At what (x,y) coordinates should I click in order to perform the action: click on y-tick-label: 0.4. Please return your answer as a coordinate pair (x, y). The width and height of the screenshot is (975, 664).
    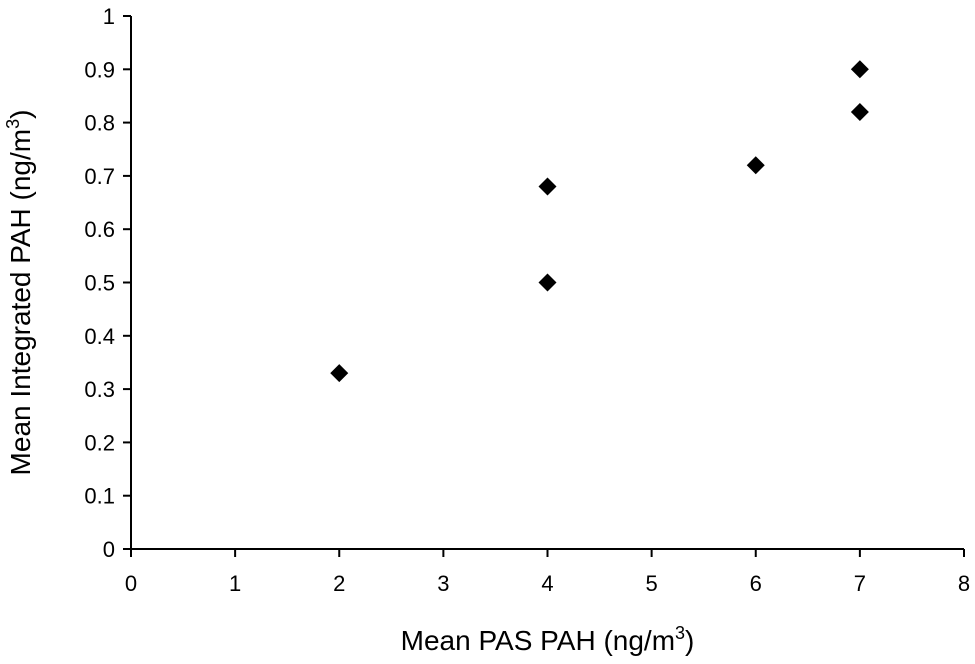
    Looking at the image, I should click on (99, 336).